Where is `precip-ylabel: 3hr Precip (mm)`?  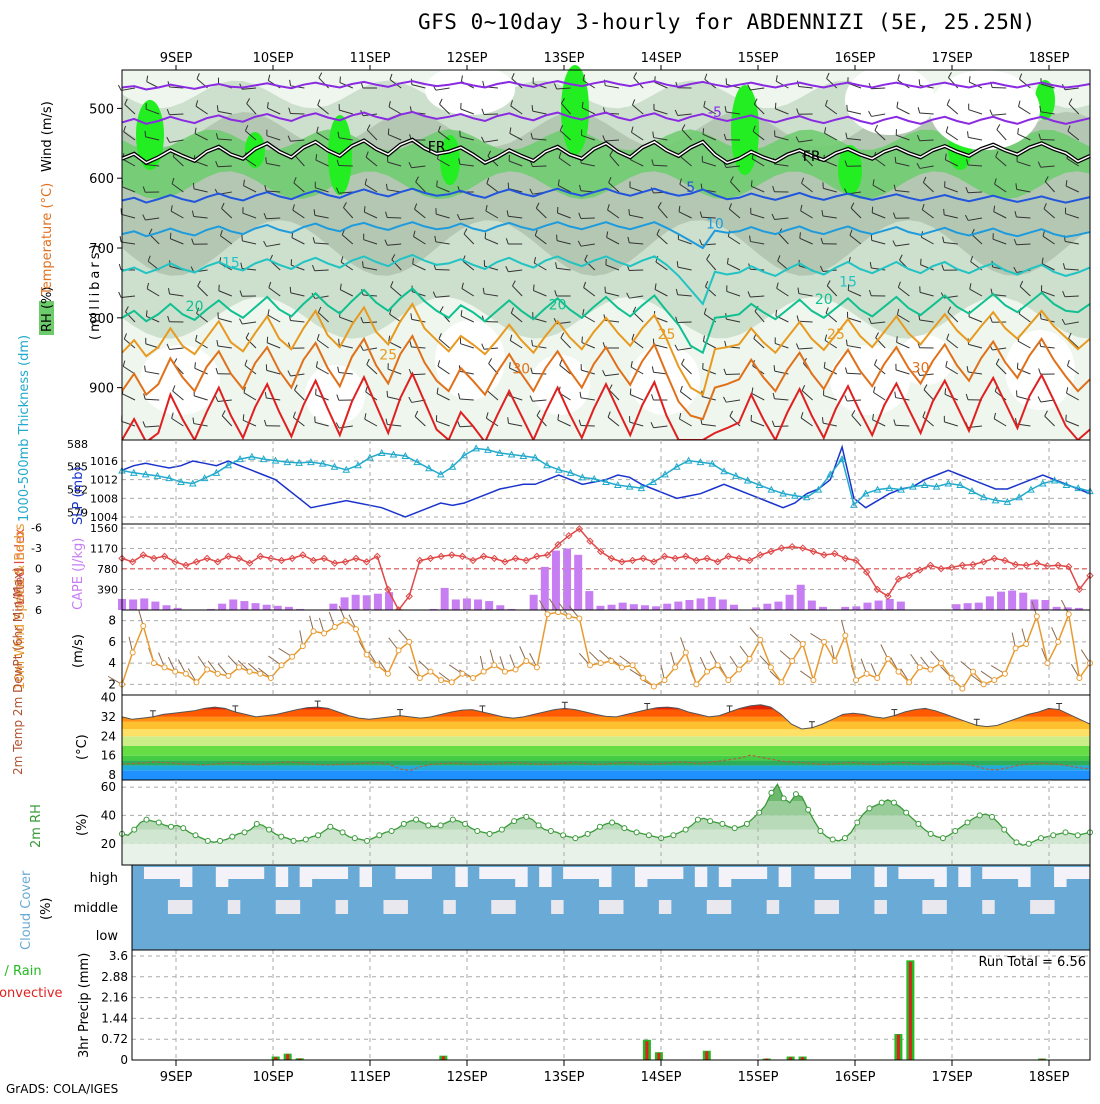 precip-ylabel: 3hr Precip (mm) is located at coordinates (84, 1005).